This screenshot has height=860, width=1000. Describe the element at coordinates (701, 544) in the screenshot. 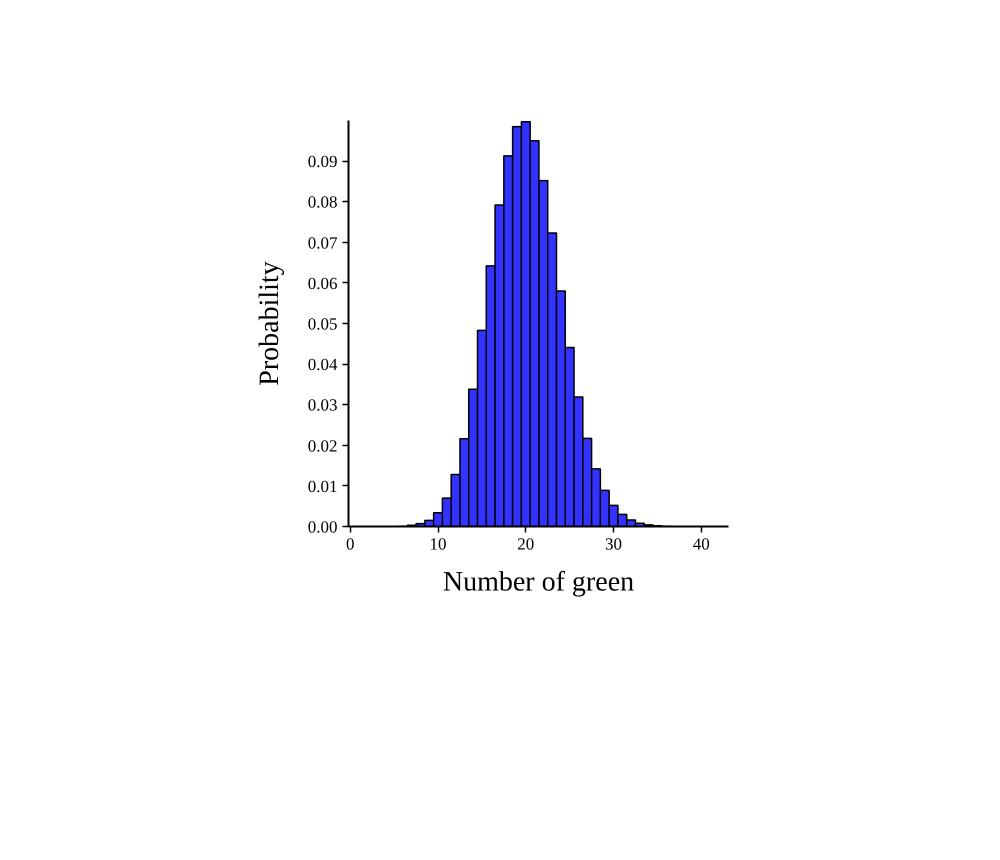

I see `x-tick-label: 40` at that location.